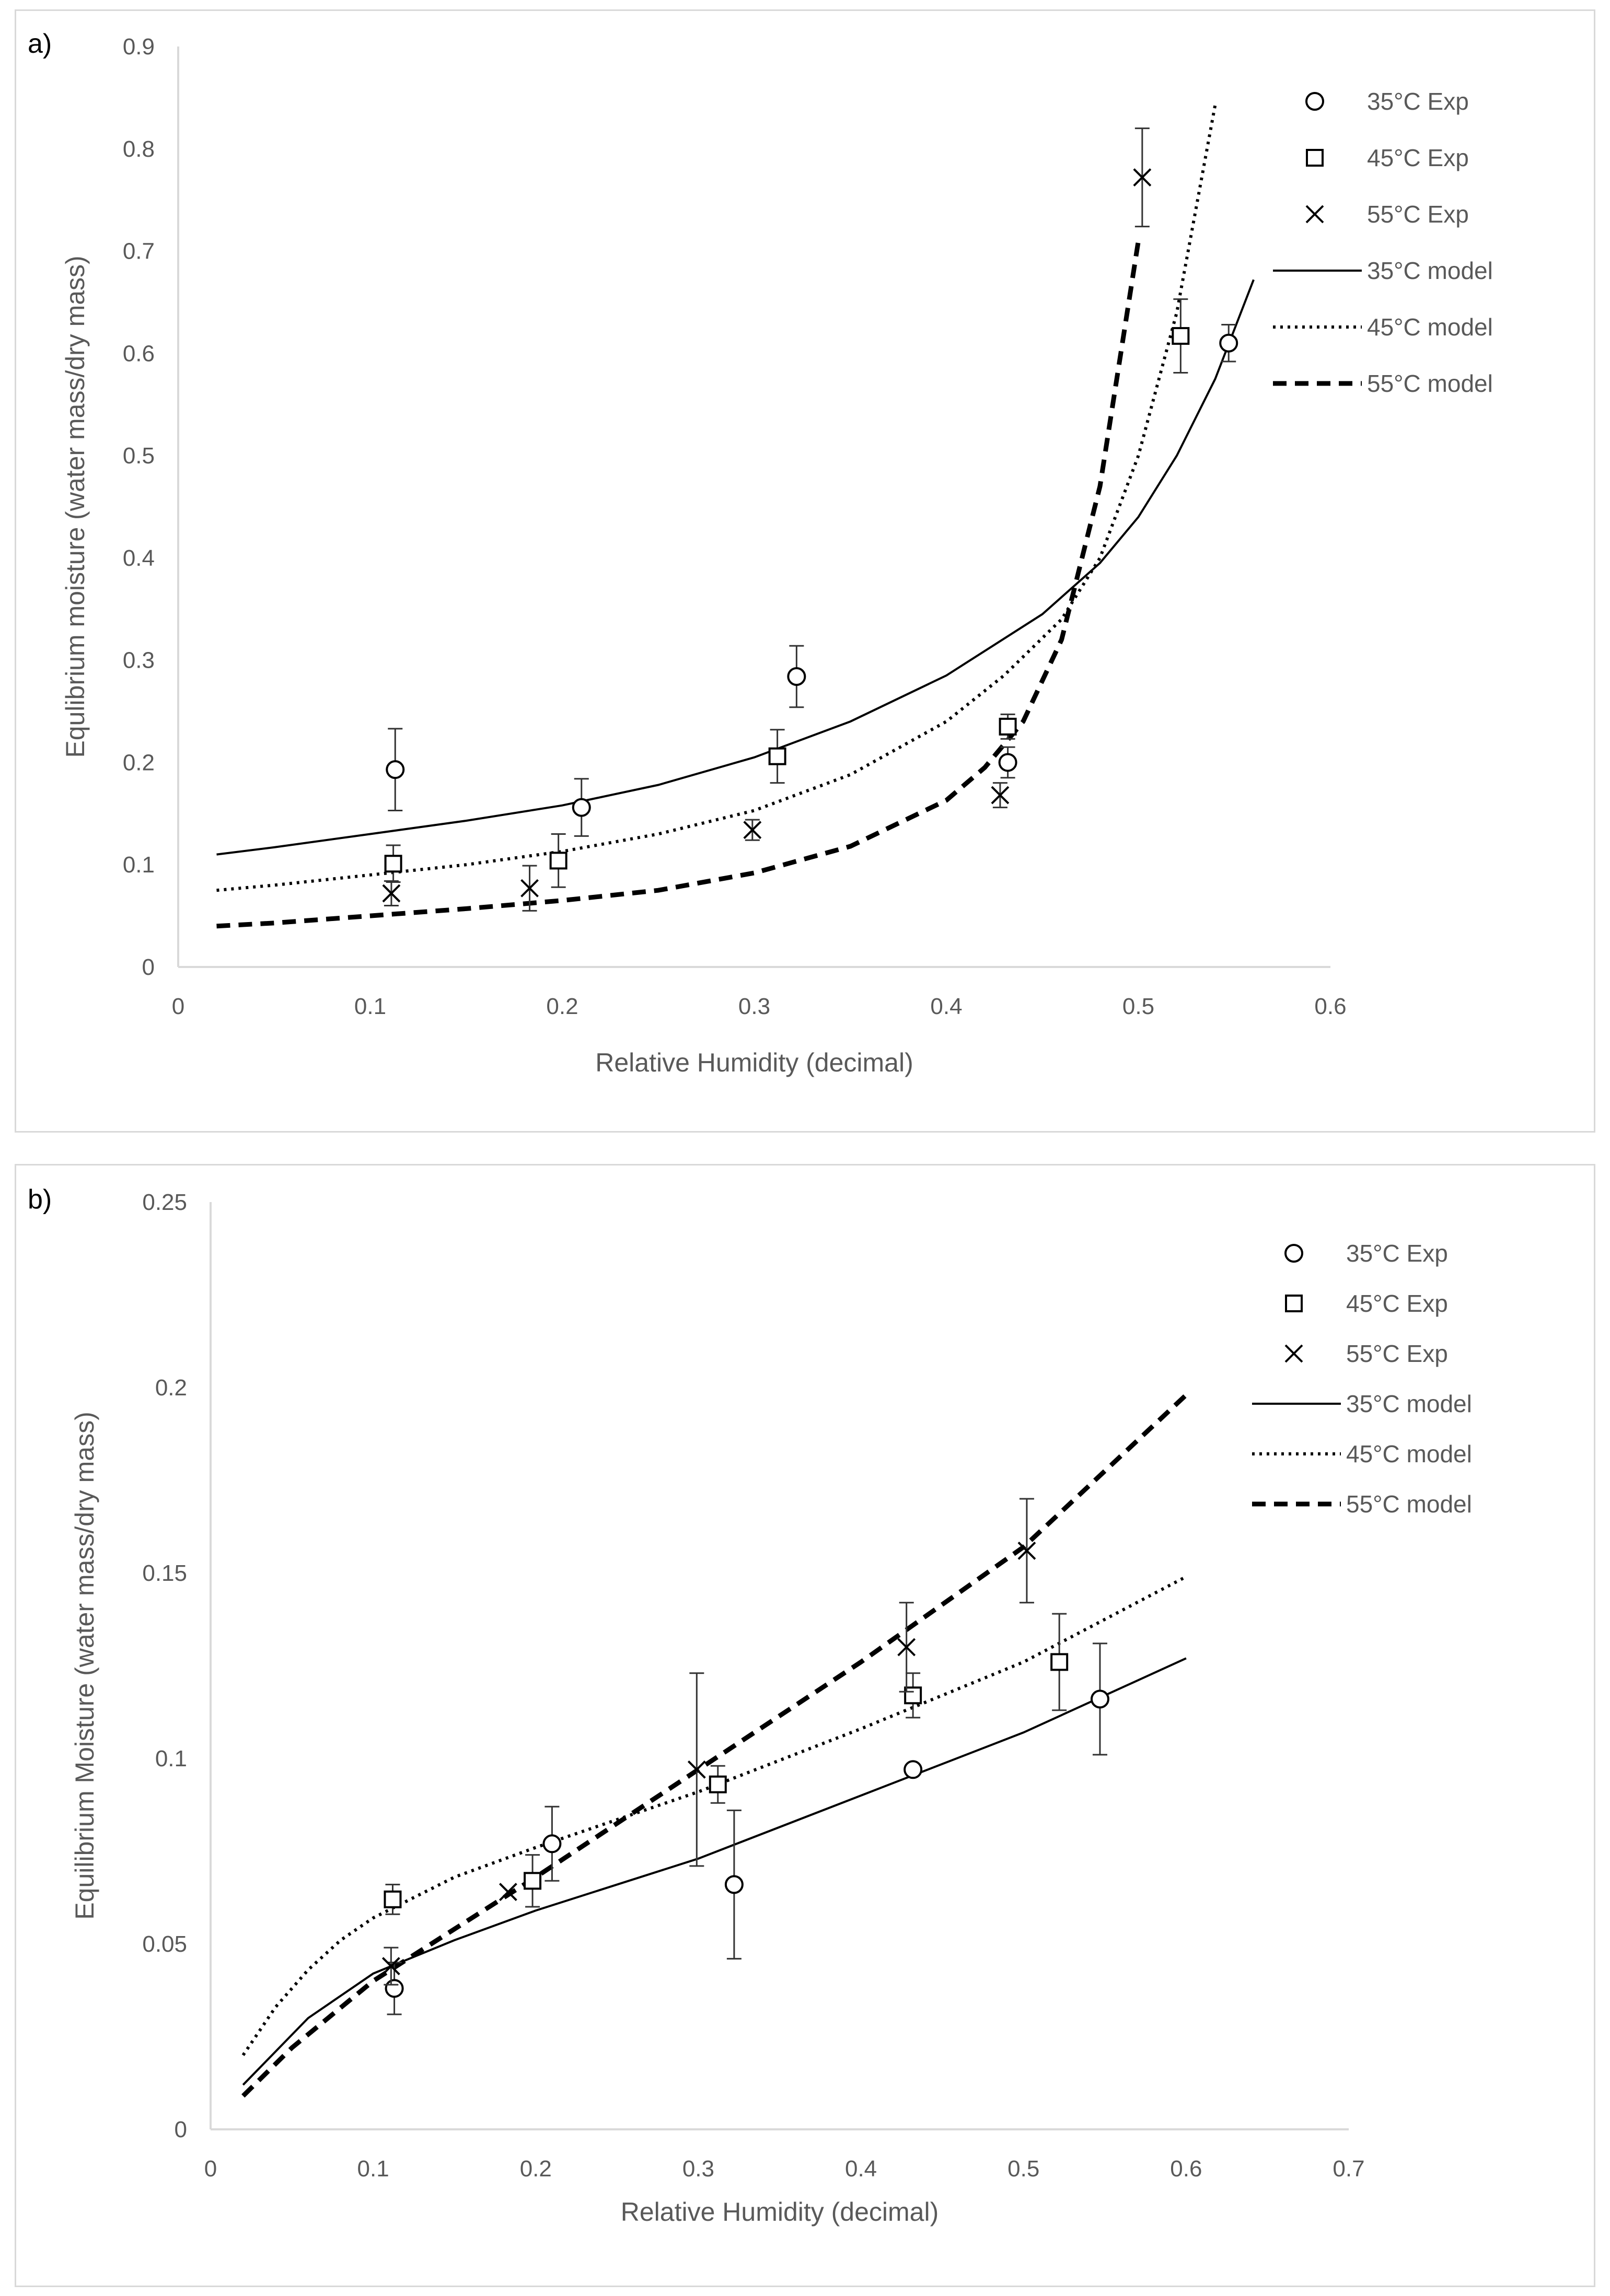  I want to click on x-tick-label-a: 0, so click(178, 1006).